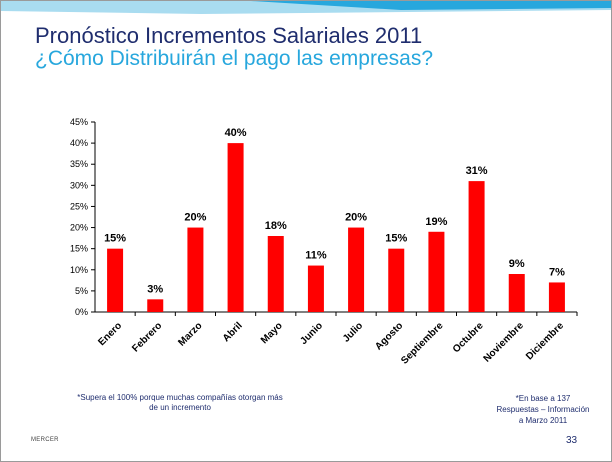 This screenshot has width=612, height=462. What do you see at coordinates (272, 333) in the screenshot?
I see `x-tick-label: Mayo` at bounding box center [272, 333].